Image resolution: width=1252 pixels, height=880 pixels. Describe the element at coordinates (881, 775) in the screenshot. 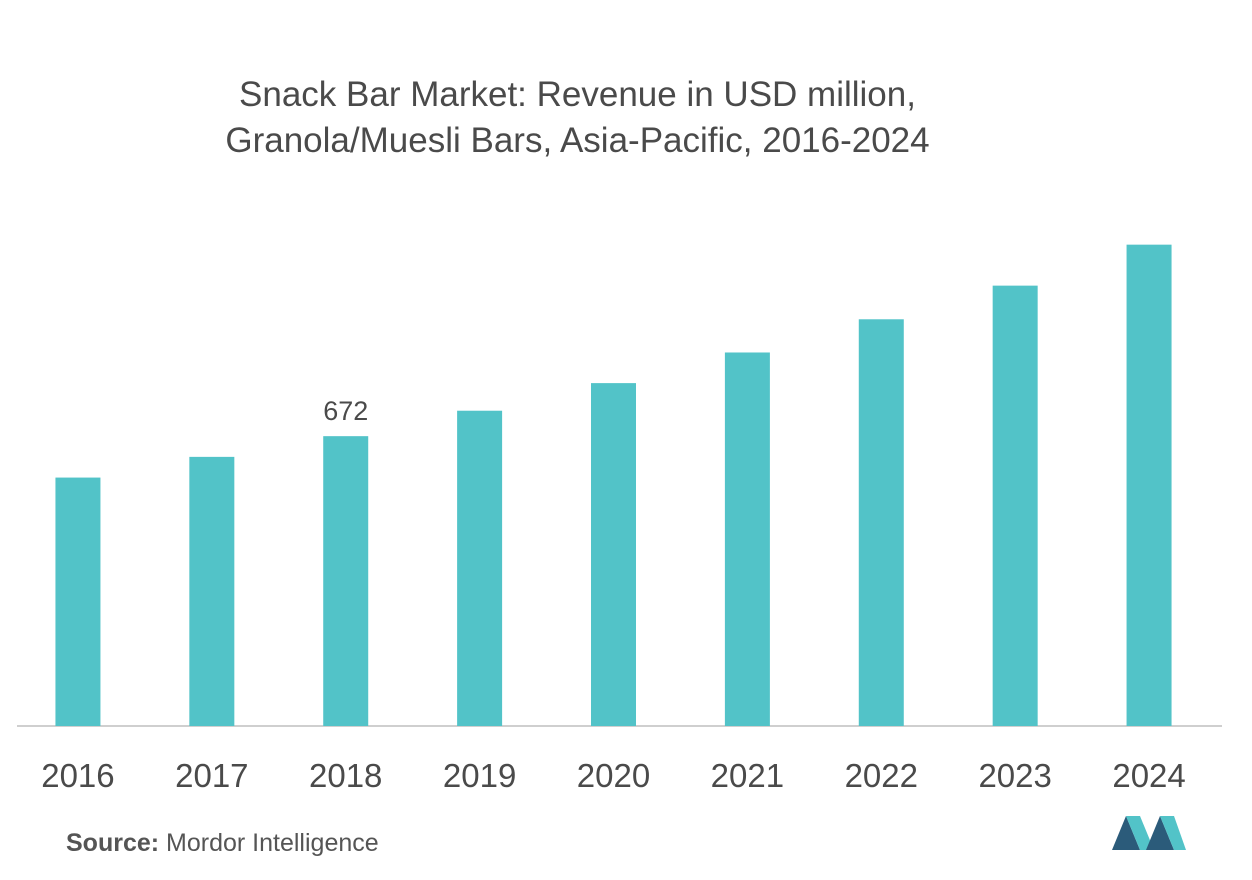

I see `x-tick-label-2022: 2022` at that location.